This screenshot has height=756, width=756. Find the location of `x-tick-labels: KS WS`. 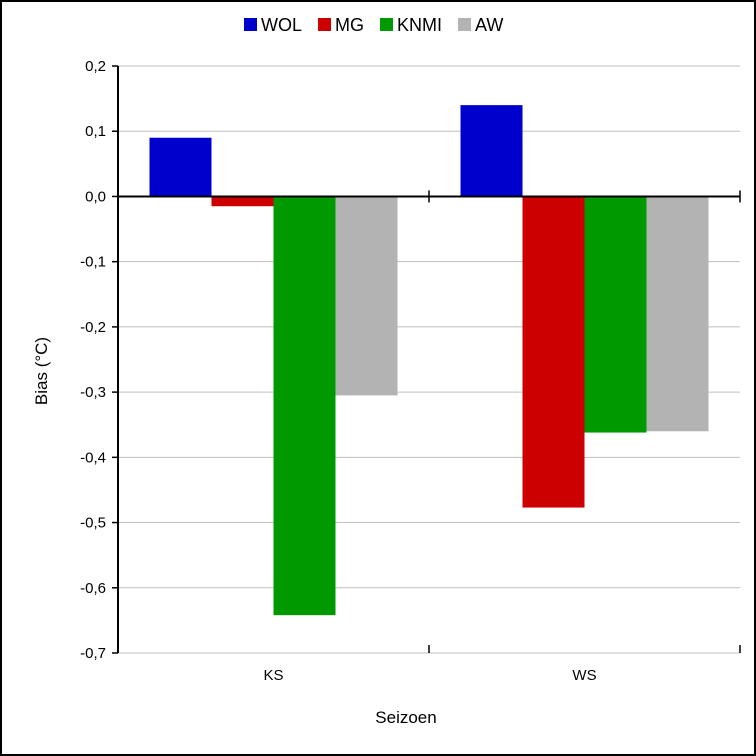

x-tick-labels: KS WS is located at coordinates (429, 675).